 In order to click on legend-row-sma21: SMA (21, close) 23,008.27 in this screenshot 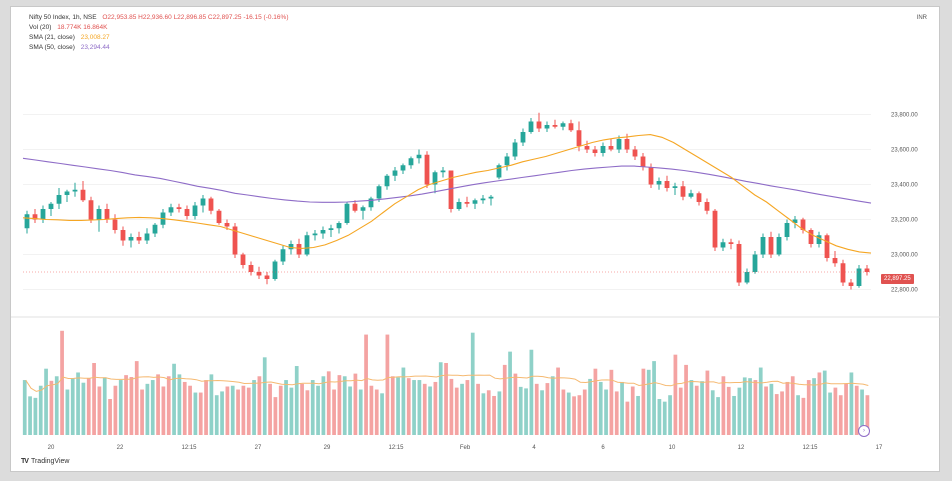, I will do `click(159, 38)`.